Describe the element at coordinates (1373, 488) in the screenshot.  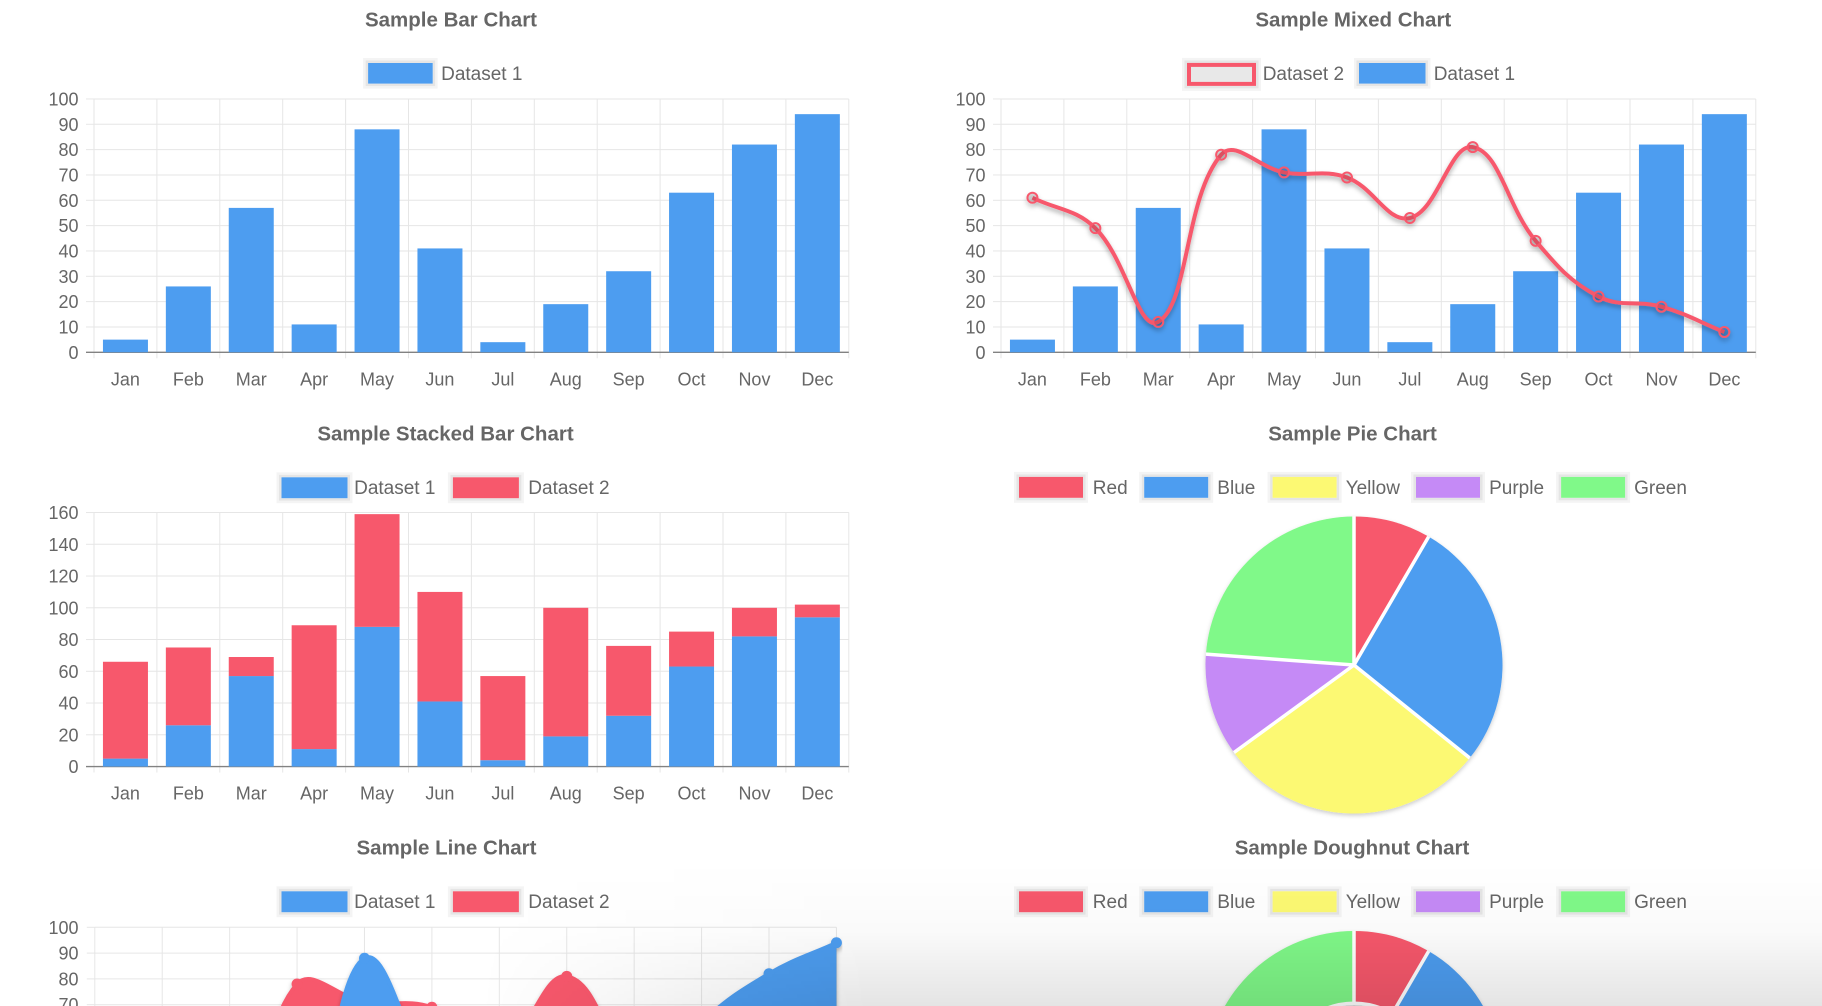
I see `svg-text: Yellow` at that location.